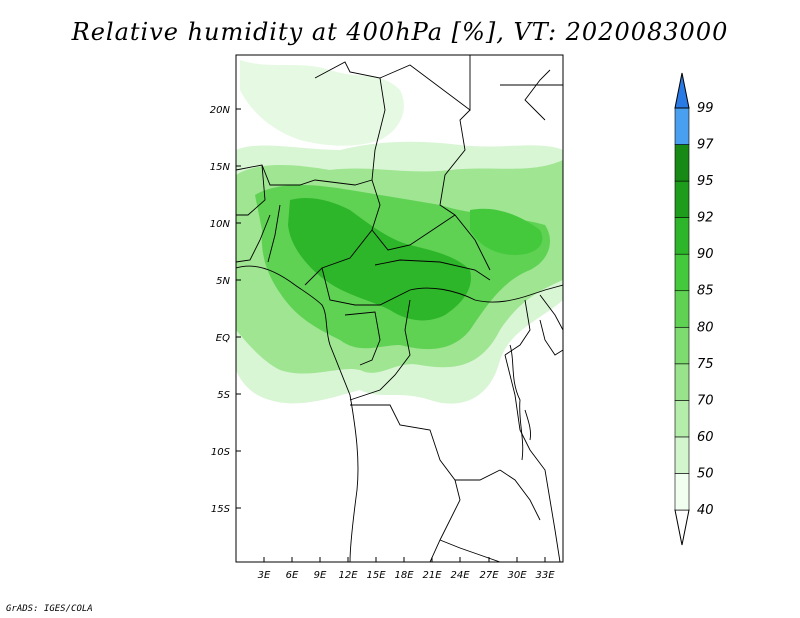  Describe the element at coordinates (682, 527) in the screenshot. I see `colorbar-under-triangle` at that location.